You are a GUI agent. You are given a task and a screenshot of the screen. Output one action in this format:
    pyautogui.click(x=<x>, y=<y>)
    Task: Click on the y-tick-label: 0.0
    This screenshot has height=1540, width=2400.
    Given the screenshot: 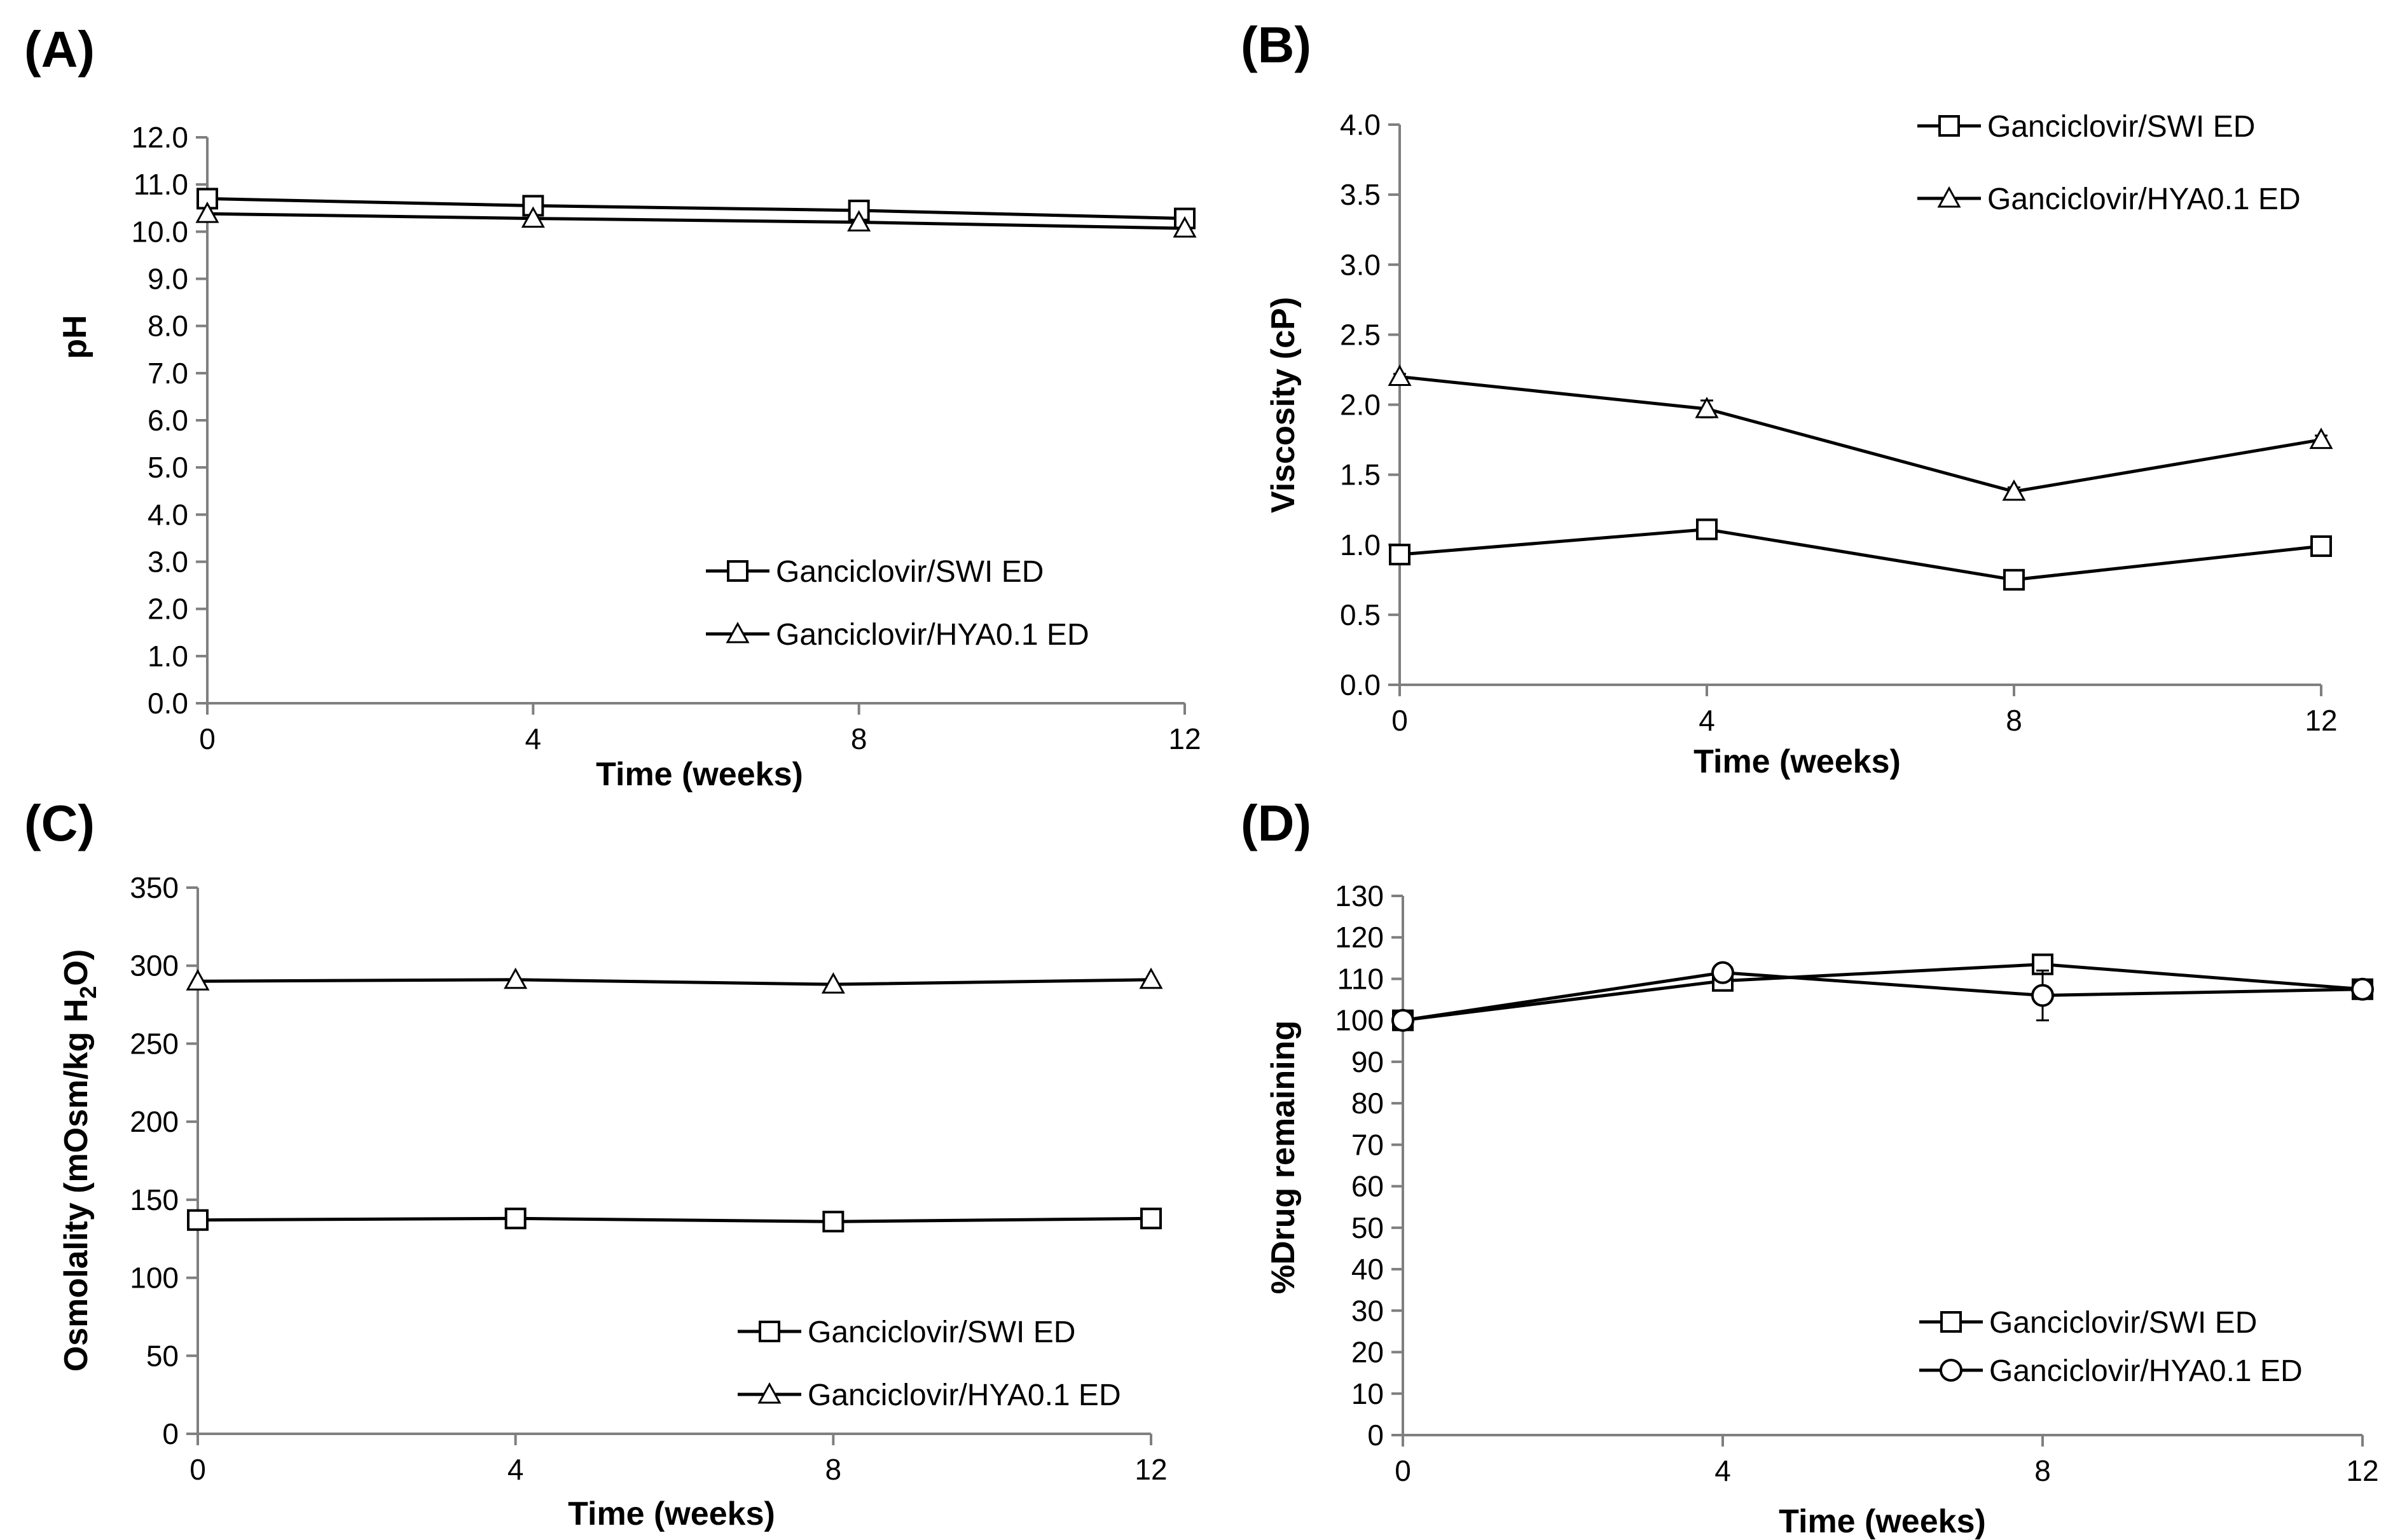 What is the action you would take?
    pyautogui.click(x=168, y=704)
    